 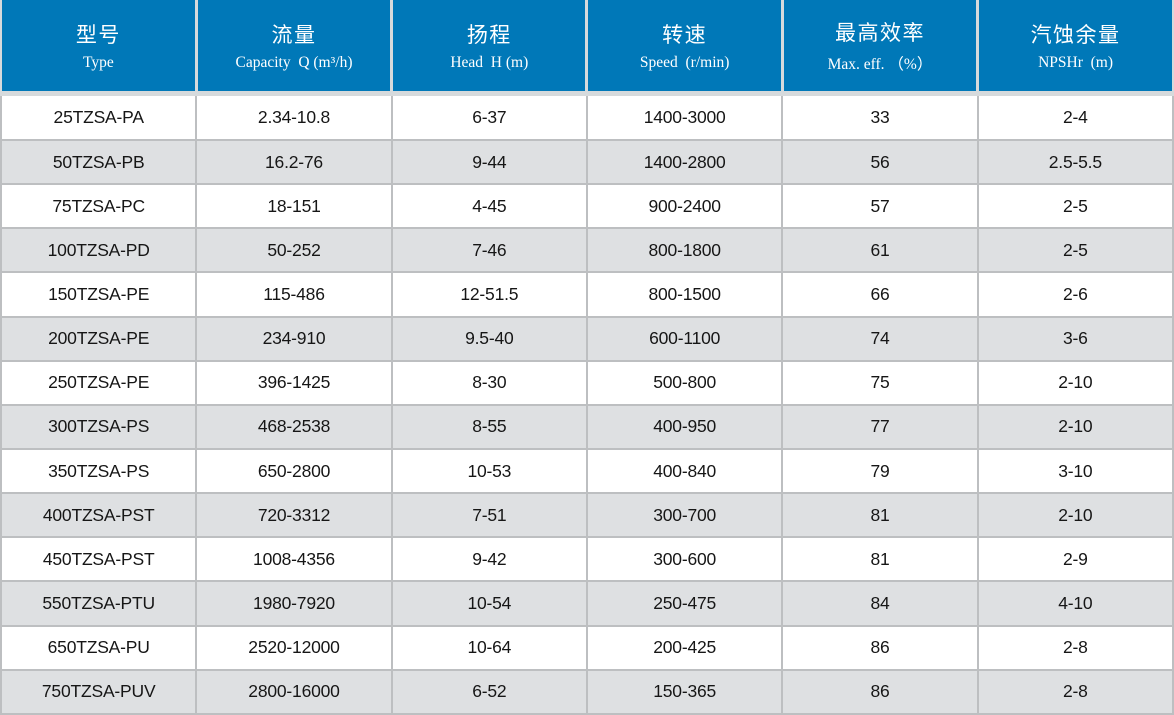 What do you see at coordinates (99, 294) in the screenshot?
I see `cell-type: 150TZSA-PE` at bounding box center [99, 294].